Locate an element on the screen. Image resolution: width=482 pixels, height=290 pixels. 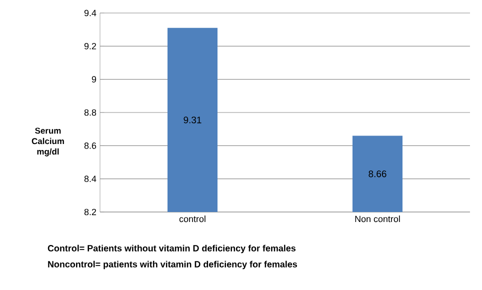
y-tick-label: 9.4 is located at coordinates (90, 13).